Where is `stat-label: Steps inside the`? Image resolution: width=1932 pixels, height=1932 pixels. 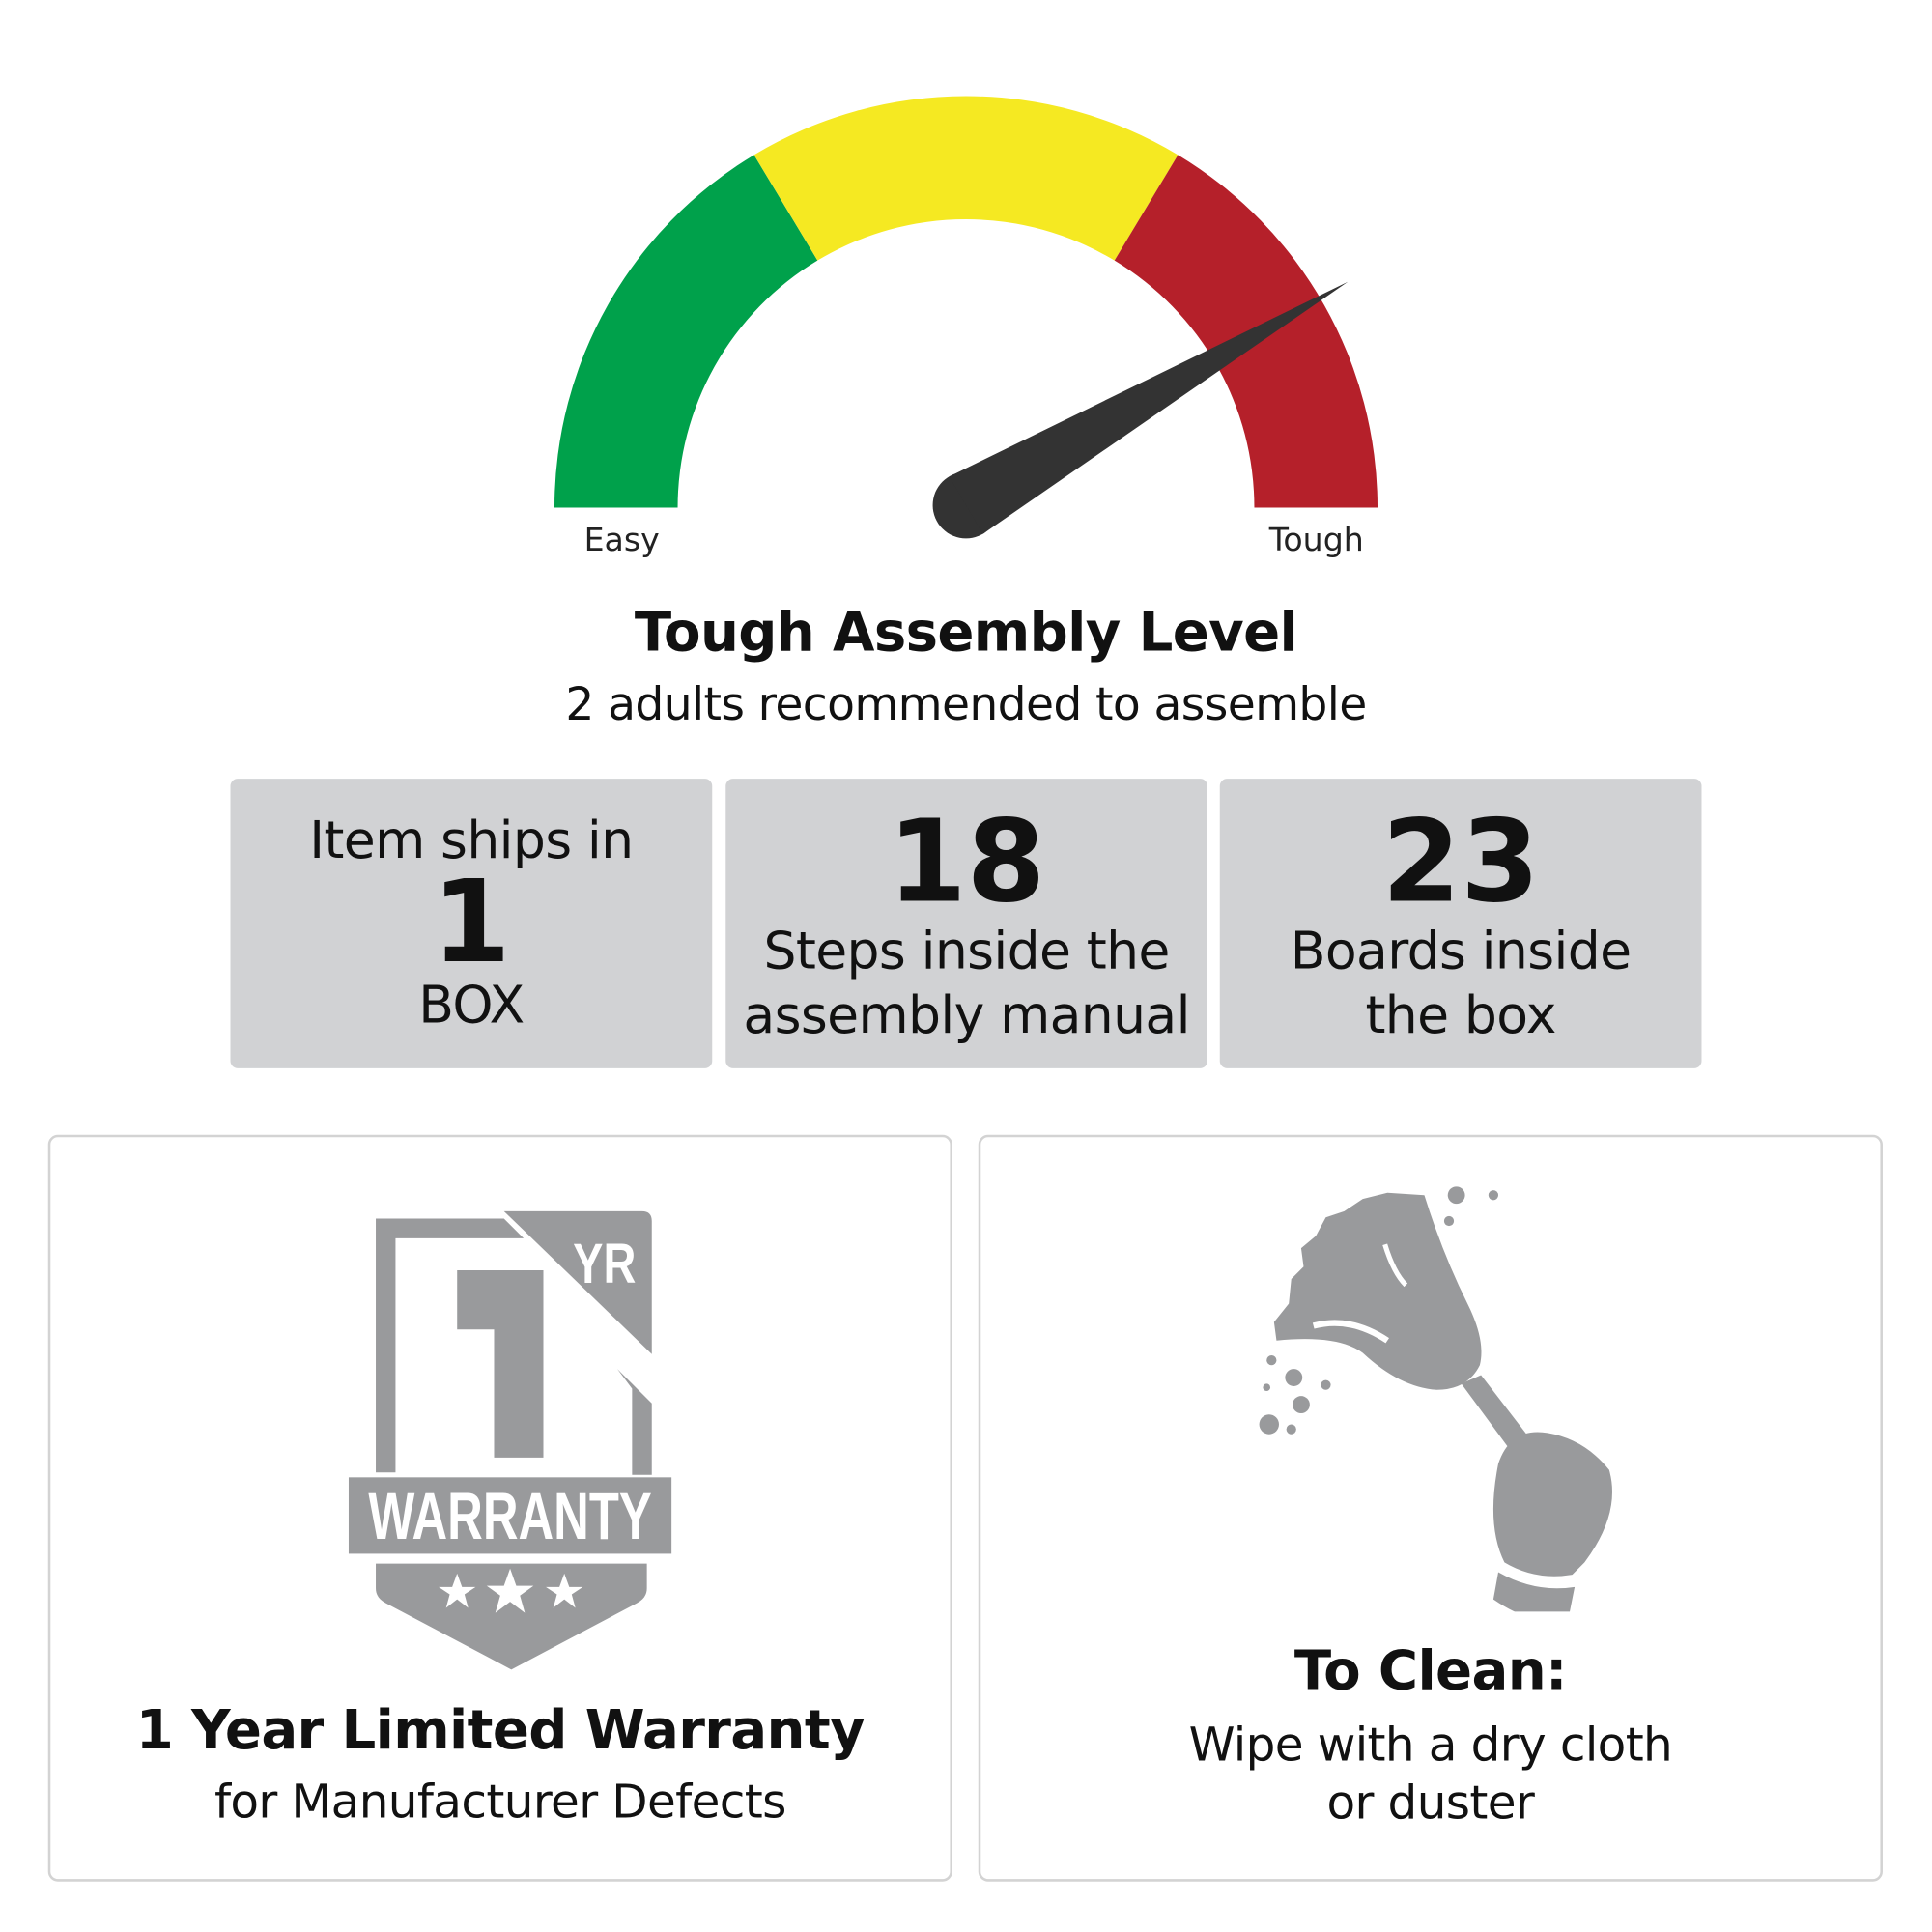 stat-label: Steps inside the is located at coordinates (966, 950).